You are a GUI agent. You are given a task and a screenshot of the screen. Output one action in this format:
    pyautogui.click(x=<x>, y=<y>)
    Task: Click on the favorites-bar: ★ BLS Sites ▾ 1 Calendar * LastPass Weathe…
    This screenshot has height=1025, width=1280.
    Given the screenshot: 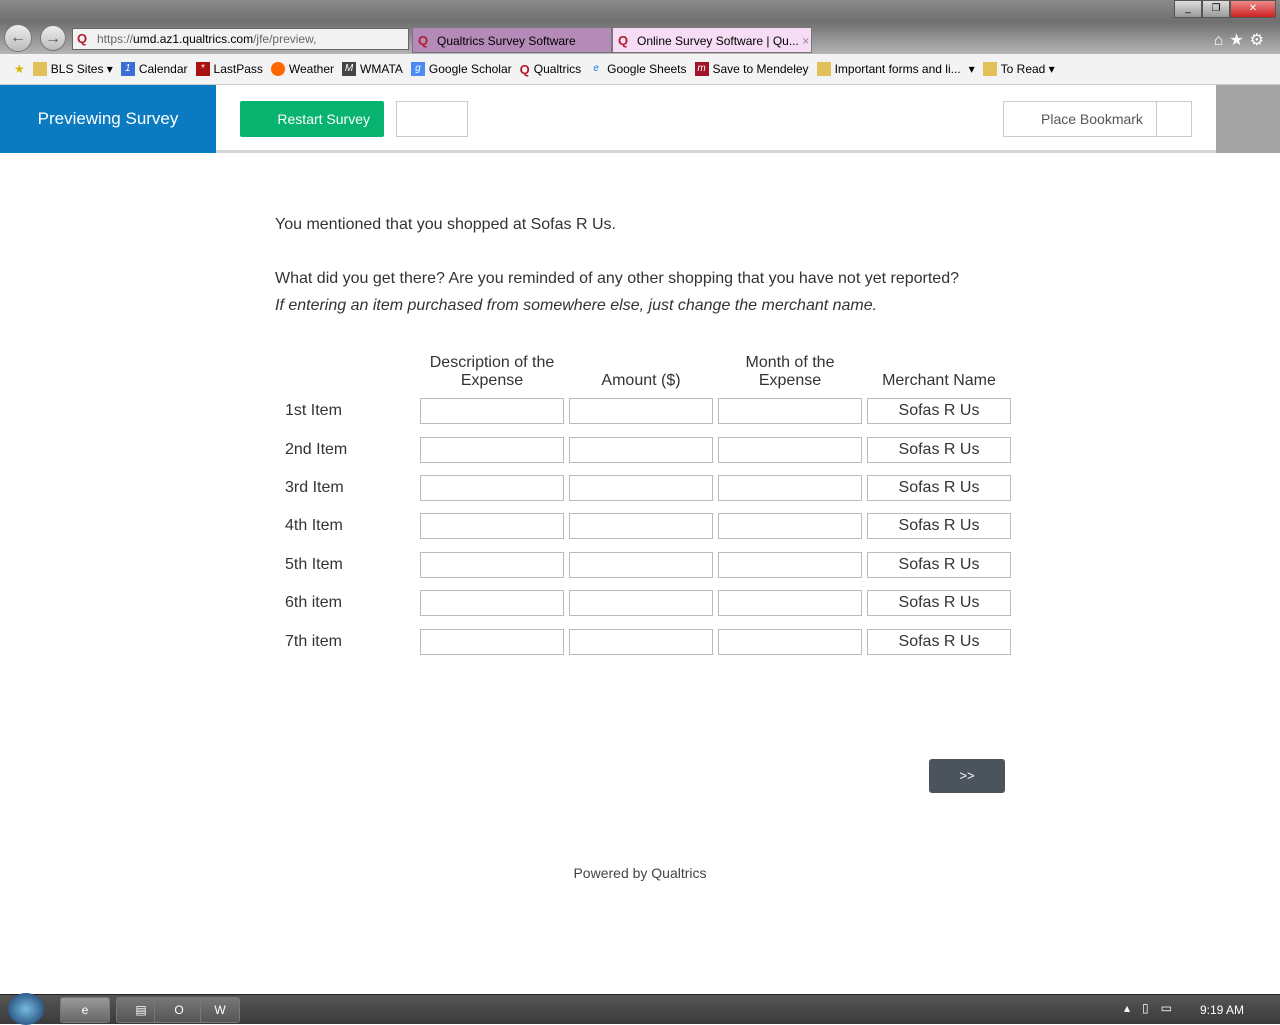 What is the action you would take?
    pyautogui.click(x=640, y=69)
    